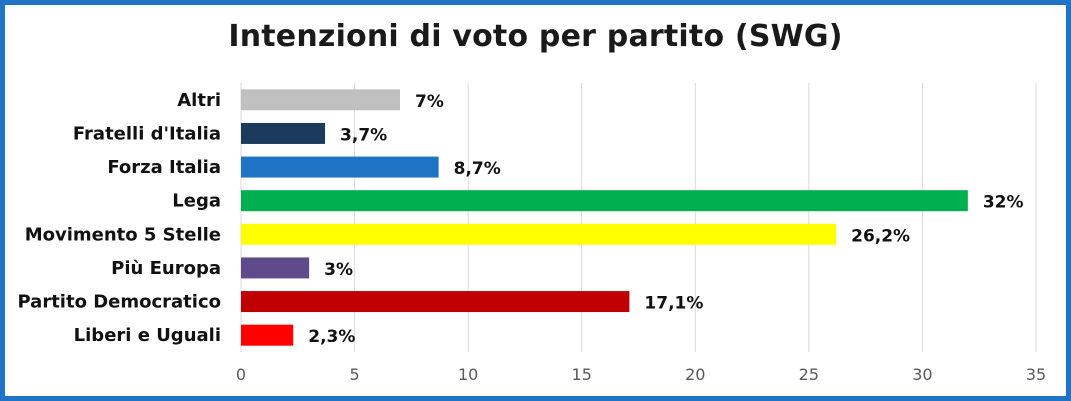 This screenshot has width=1071, height=401. I want to click on category-label: Più Europa, so click(166, 268).